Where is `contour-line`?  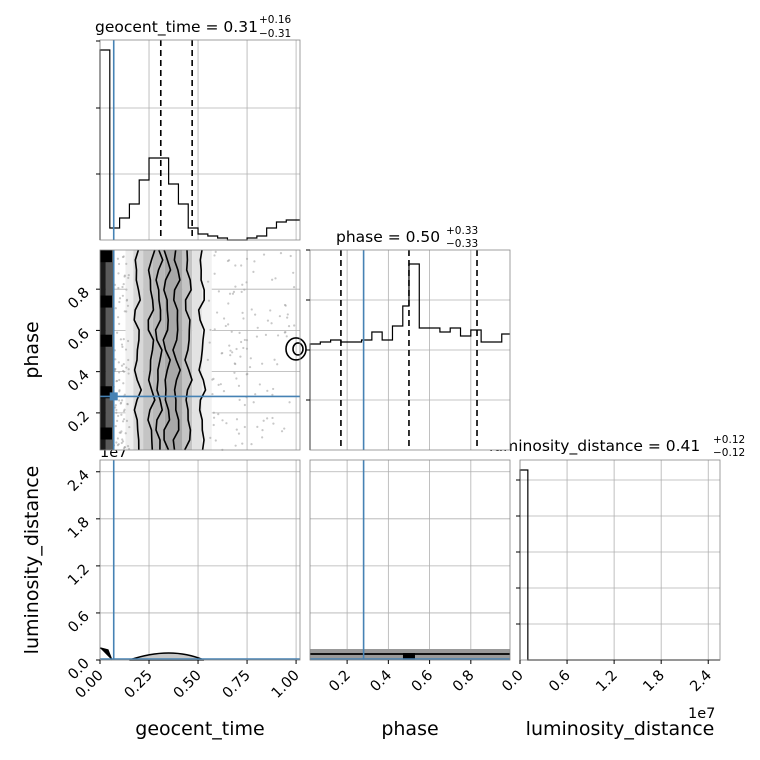
contour-line is located at coordinates (202, 350).